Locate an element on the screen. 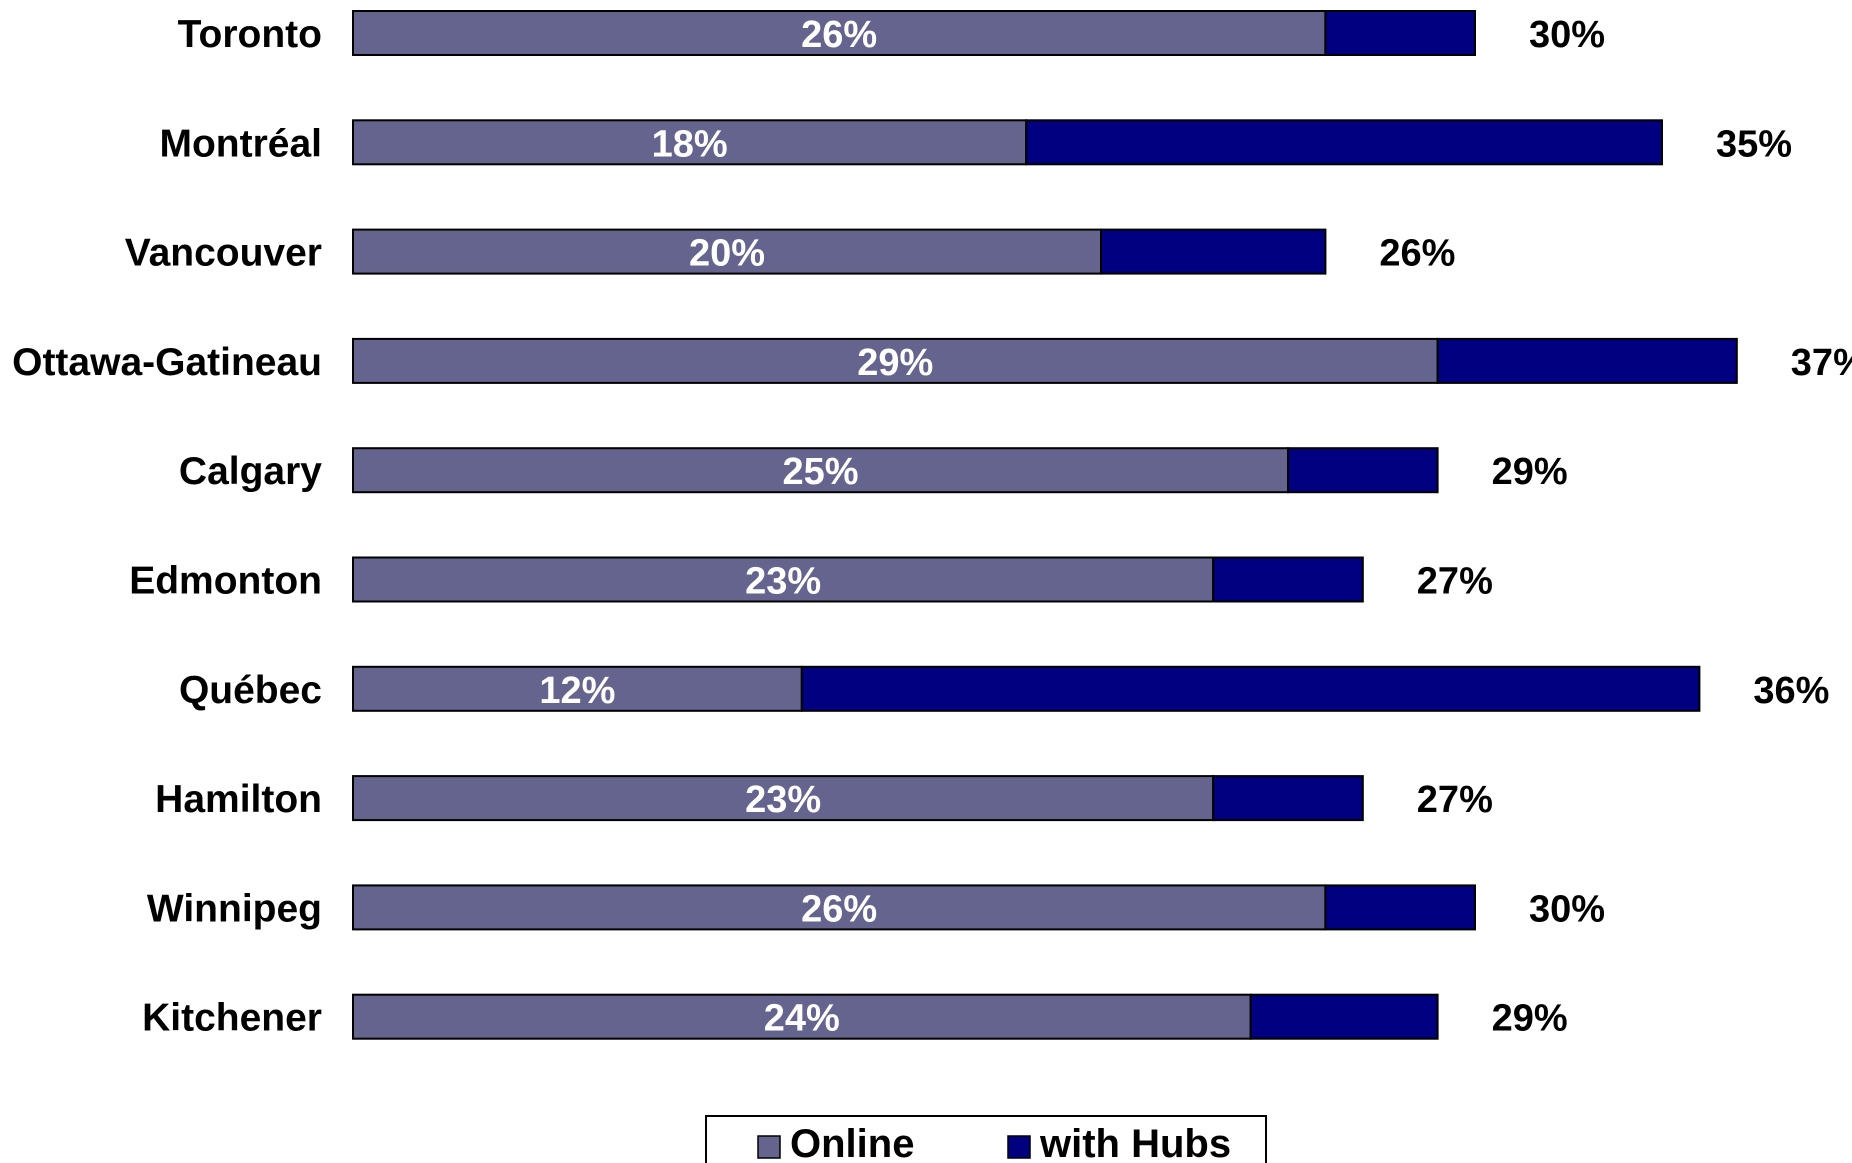 The image size is (1852, 1163). bar-with-hubs-winnipeg is located at coordinates (1400, 907).